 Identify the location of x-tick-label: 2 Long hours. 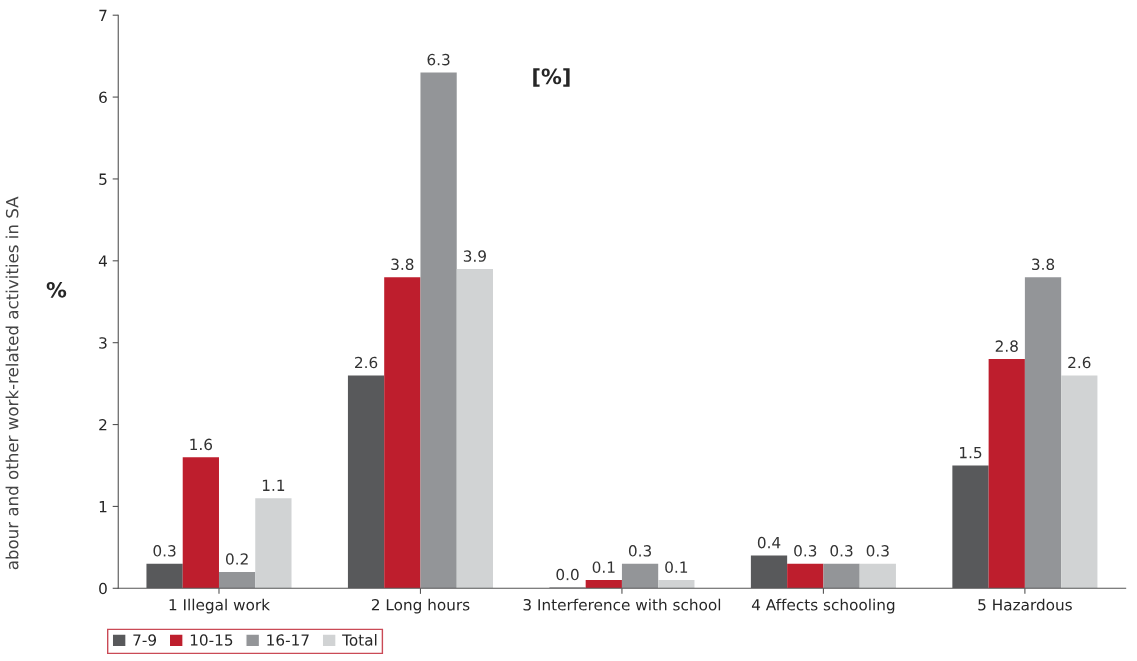
(420, 606).